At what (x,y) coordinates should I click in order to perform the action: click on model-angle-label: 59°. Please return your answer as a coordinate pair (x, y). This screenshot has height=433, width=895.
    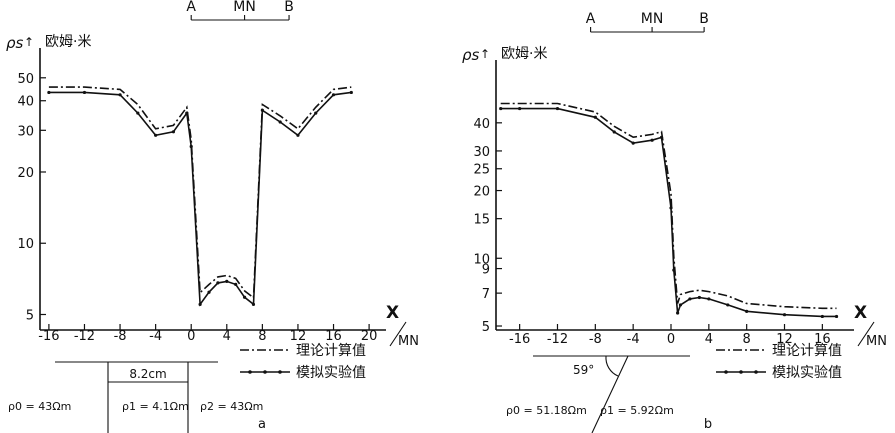
    Looking at the image, I should click on (583, 370).